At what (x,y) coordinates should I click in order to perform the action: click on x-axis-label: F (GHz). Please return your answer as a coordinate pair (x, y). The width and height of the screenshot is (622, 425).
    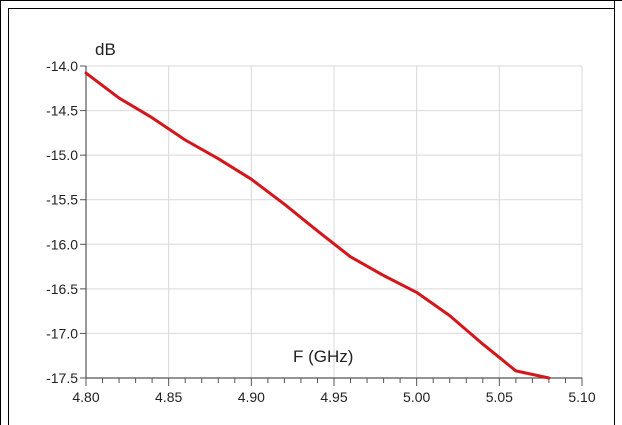
    Looking at the image, I should click on (323, 356).